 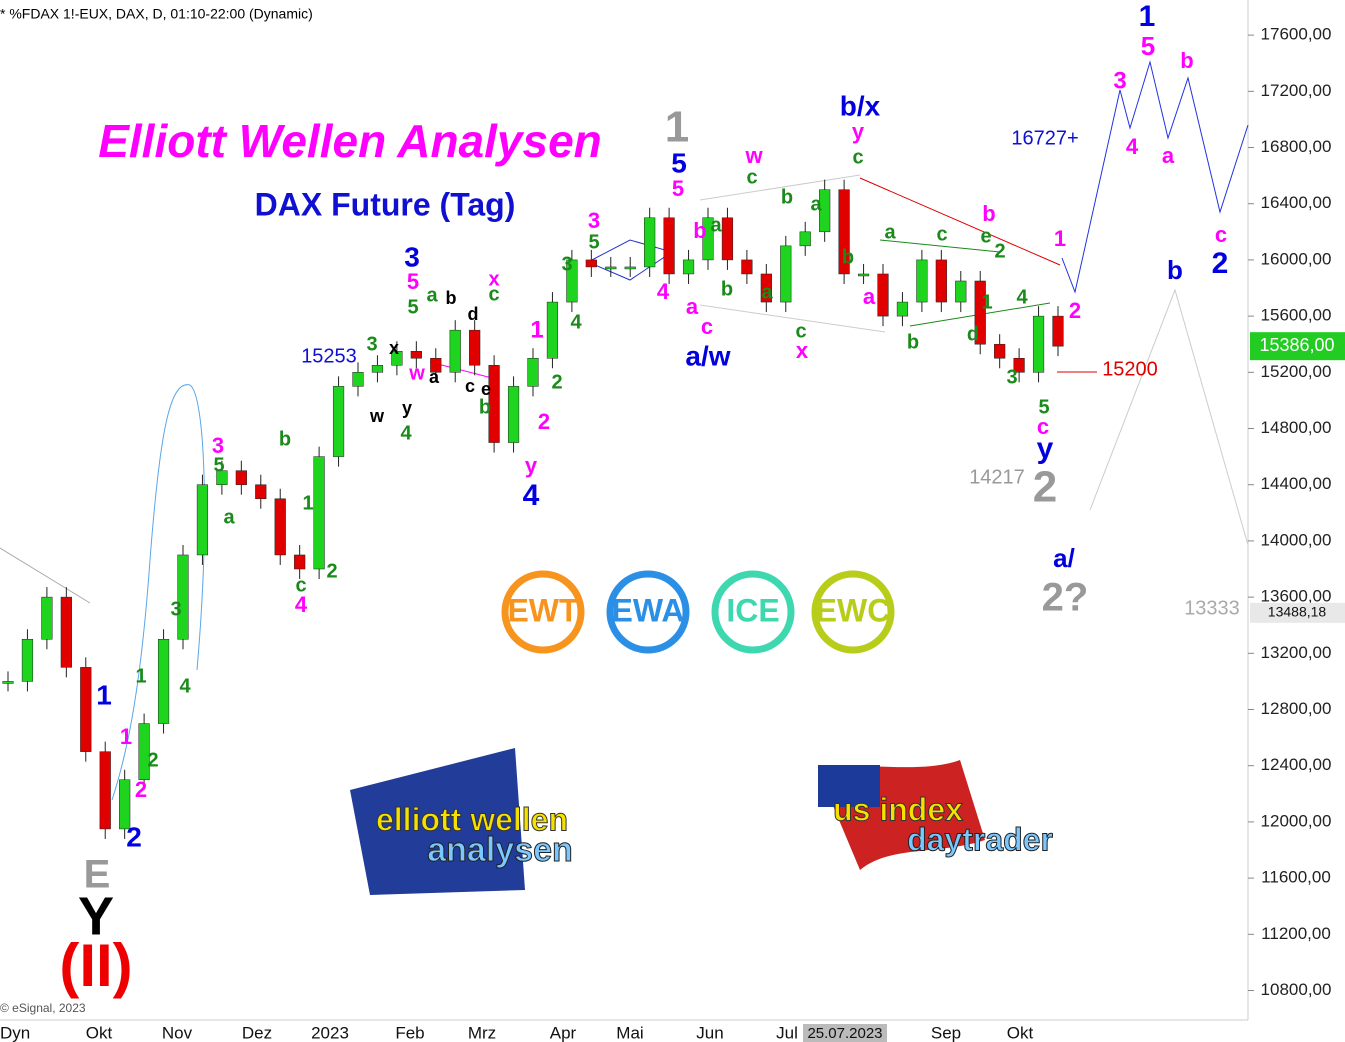 I want to click on badge-label: EWT, so click(x=543, y=610).